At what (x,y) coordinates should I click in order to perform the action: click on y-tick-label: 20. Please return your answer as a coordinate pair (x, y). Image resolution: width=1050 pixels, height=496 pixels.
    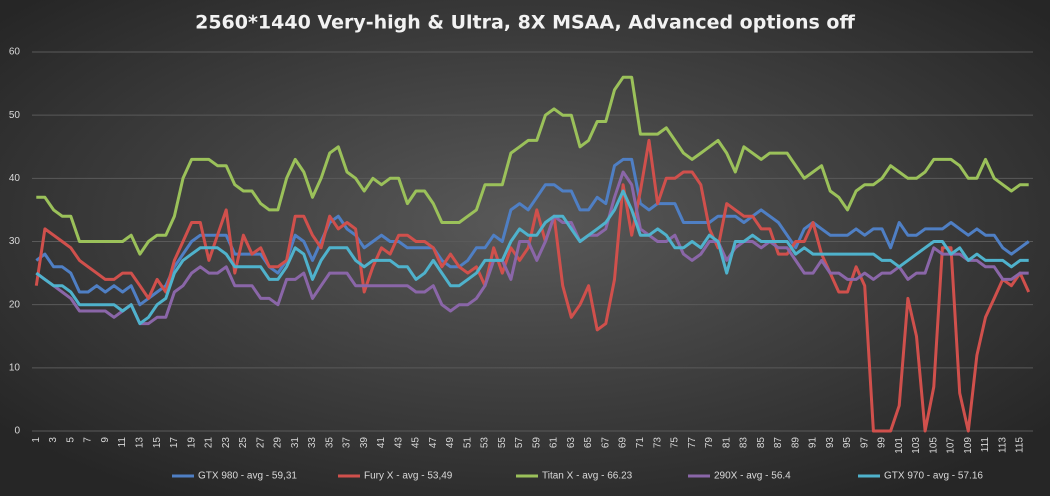
    Looking at the image, I should click on (15, 304).